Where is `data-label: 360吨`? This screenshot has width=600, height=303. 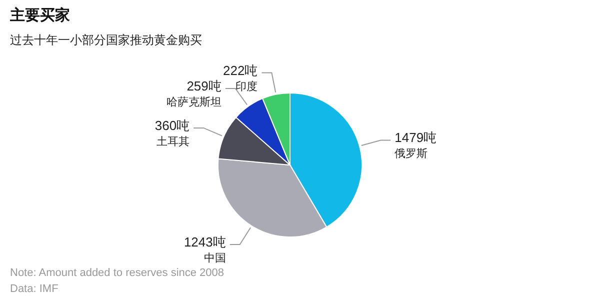 data-label: 360吨 is located at coordinates (172, 125).